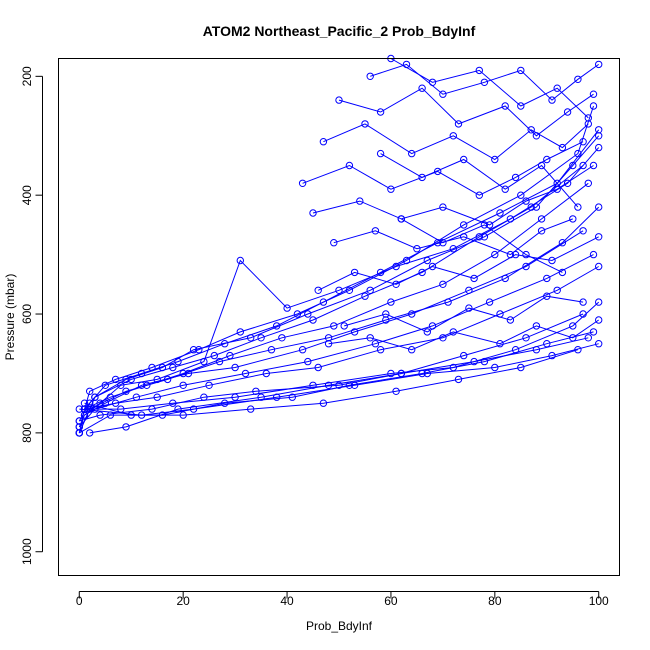  Describe the element at coordinates (287, 601) in the screenshot. I see `x-tick-label: 40` at that location.